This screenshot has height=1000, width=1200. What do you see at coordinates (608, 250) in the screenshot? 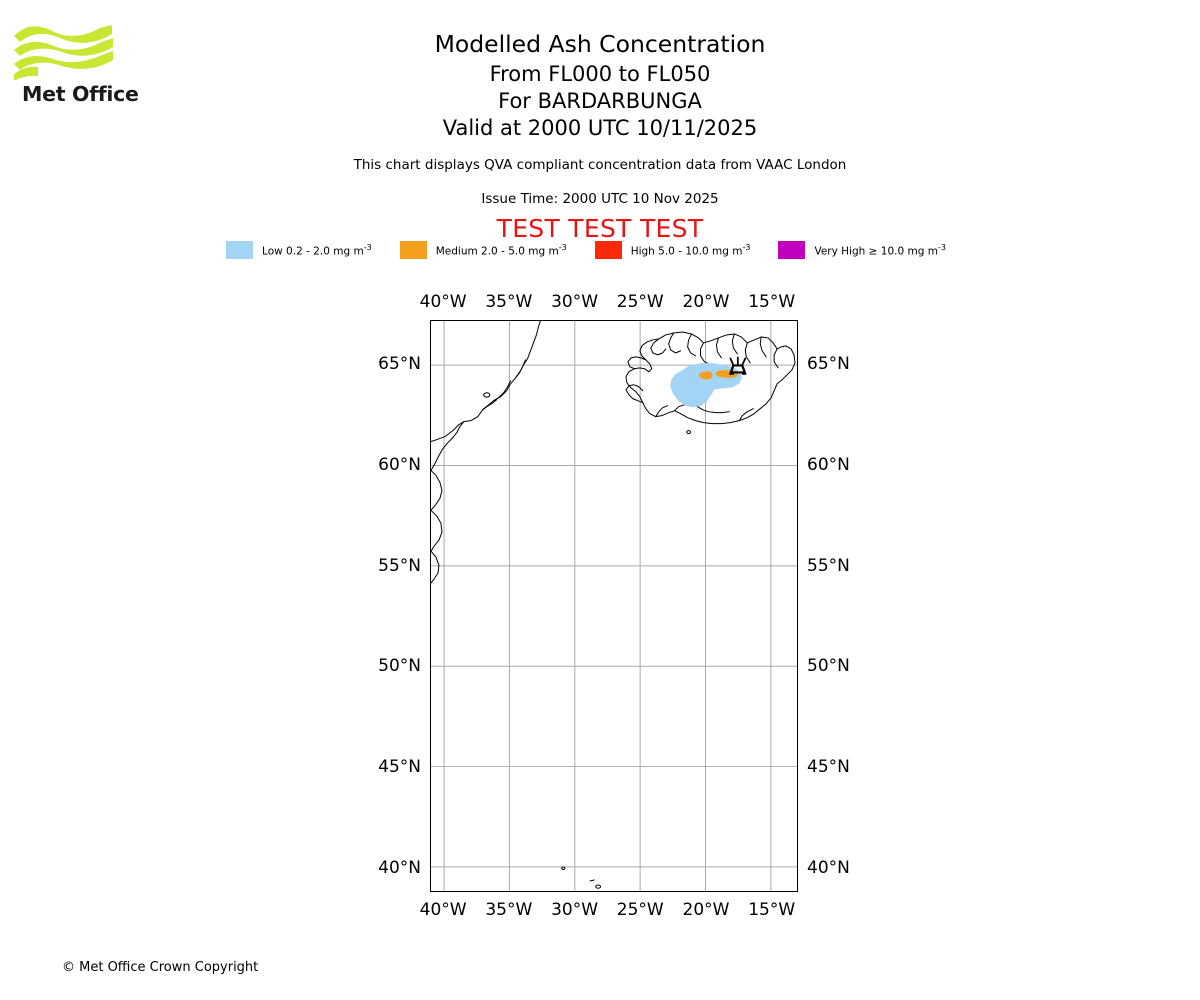
I see `legend-swatch-high` at bounding box center [608, 250].